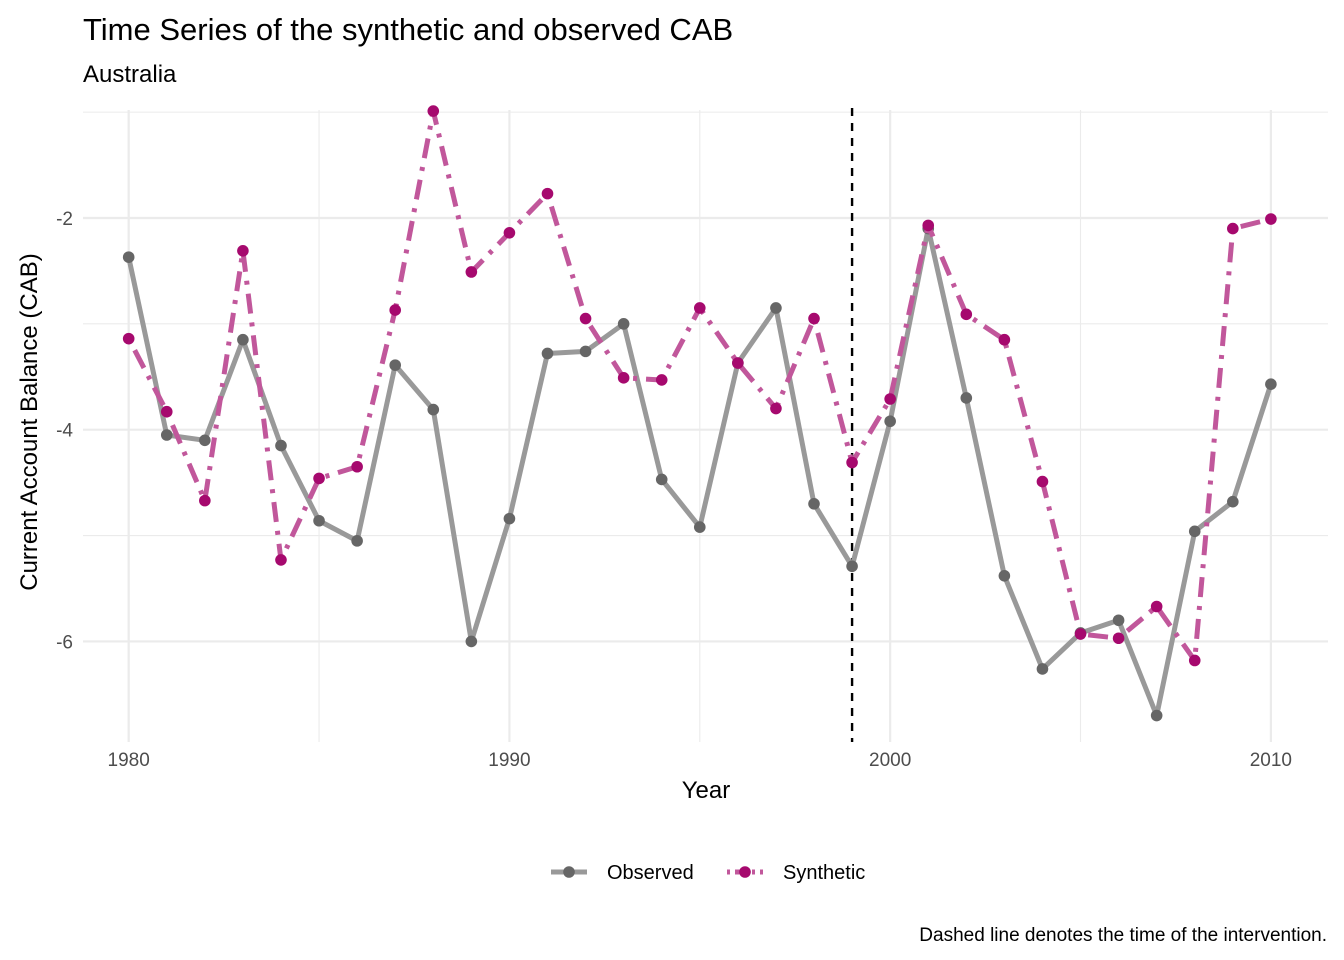  I want to click on x-tick-labels: 1980 1990 2000 2010, so click(700, 760).